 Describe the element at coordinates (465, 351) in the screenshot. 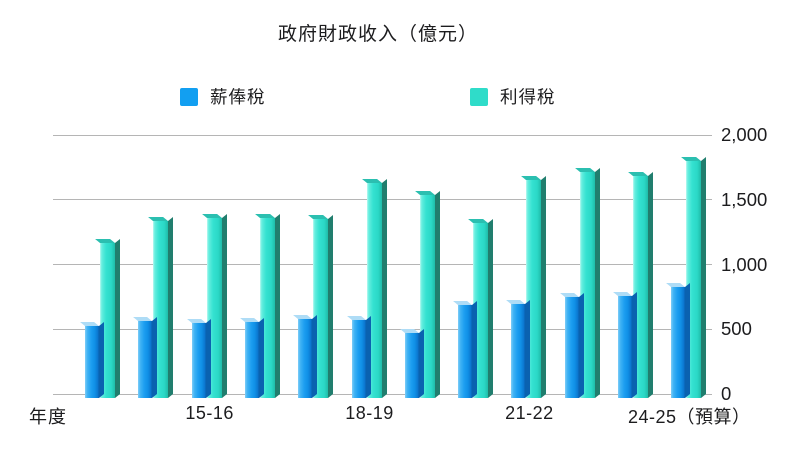

I see `bar-薪俸稅-group7` at that location.